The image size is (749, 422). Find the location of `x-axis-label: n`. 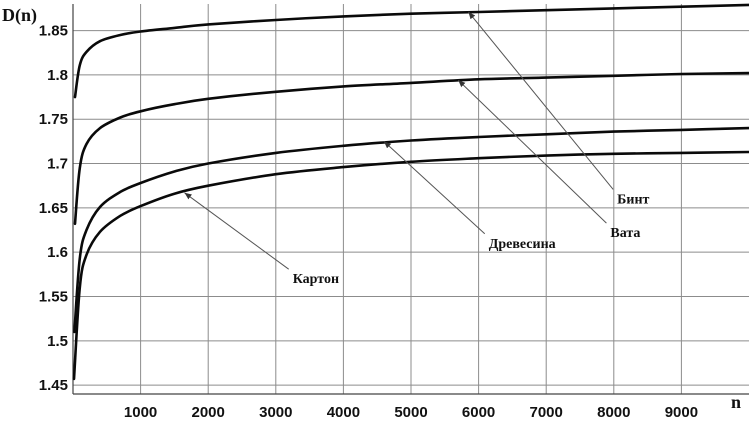

x-axis-label: n is located at coordinates (736, 402).